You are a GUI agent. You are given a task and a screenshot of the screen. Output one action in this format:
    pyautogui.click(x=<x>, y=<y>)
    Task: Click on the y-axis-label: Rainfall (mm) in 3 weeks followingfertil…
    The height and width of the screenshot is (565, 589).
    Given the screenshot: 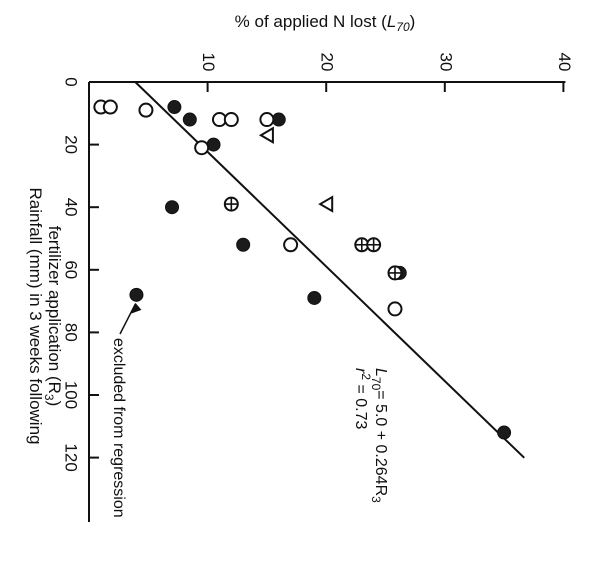 What is the action you would take?
    pyautogui.click(x=45, y=316)
    